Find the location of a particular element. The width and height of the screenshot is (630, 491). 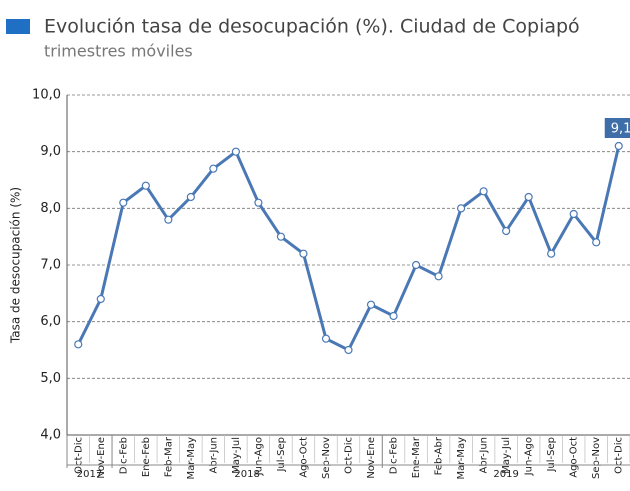

x-tick-label: Feb-Mar is located at coordinates (168, 456).